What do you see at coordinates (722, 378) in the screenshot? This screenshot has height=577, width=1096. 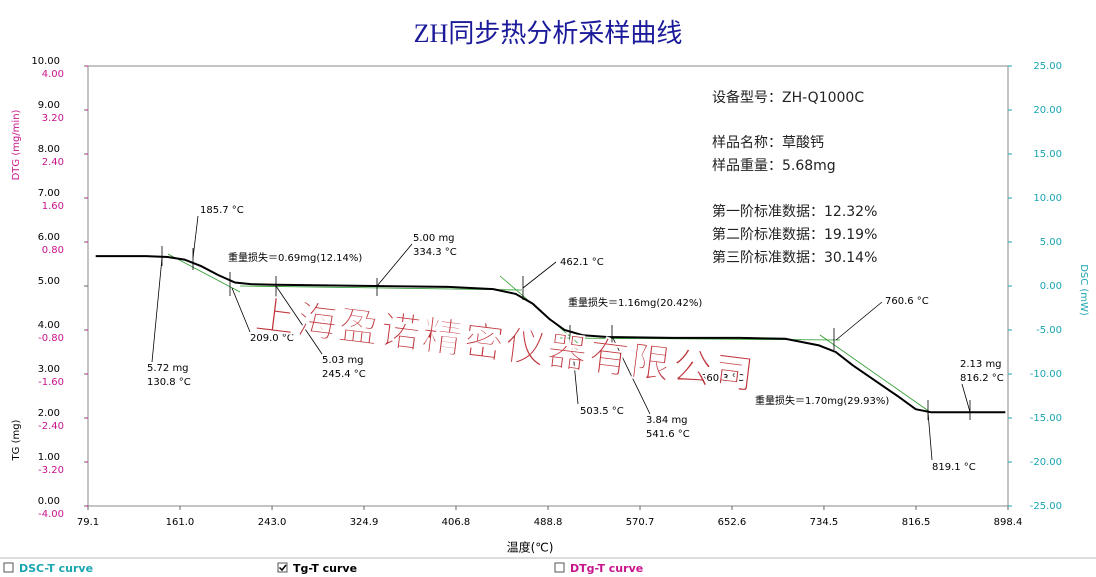 I see `annotation: 560.3 °C` at bounding box center [722, 378].